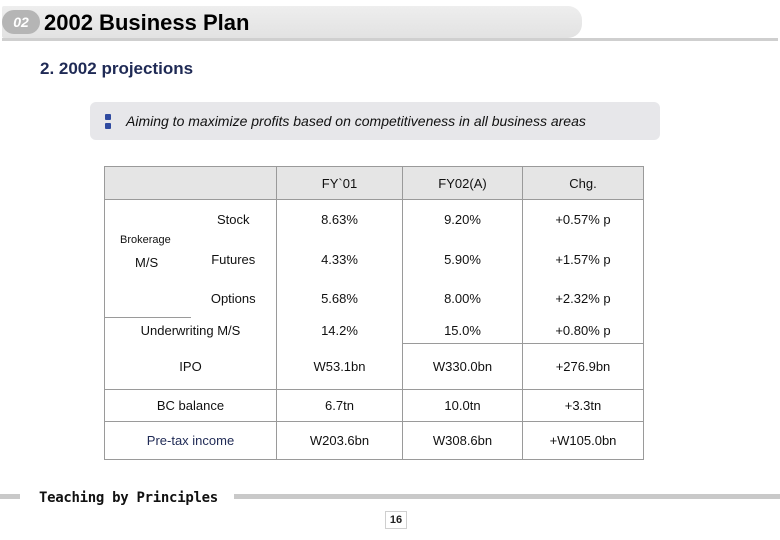  I want to click on cell-fy02: W308.6bn, so click(462, 440).